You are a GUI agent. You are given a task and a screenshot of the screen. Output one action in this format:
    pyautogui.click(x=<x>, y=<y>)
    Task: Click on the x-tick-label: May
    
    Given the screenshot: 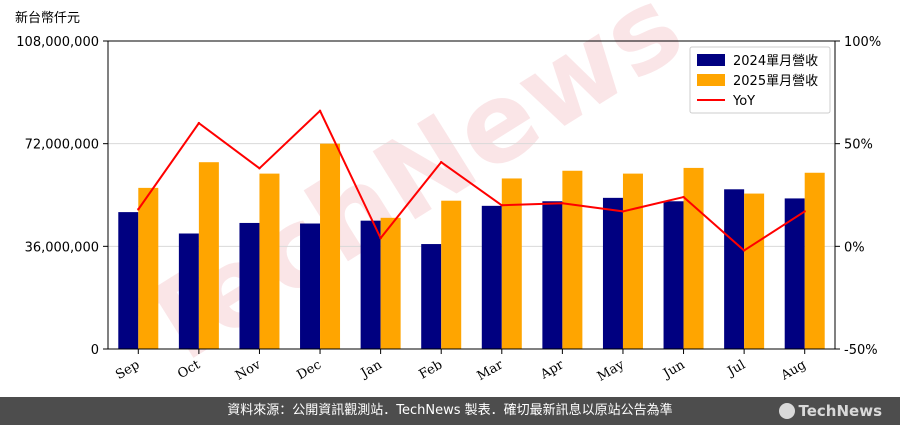 What is the action you would take?
    pyautogui.click(x=611, y=371)
    